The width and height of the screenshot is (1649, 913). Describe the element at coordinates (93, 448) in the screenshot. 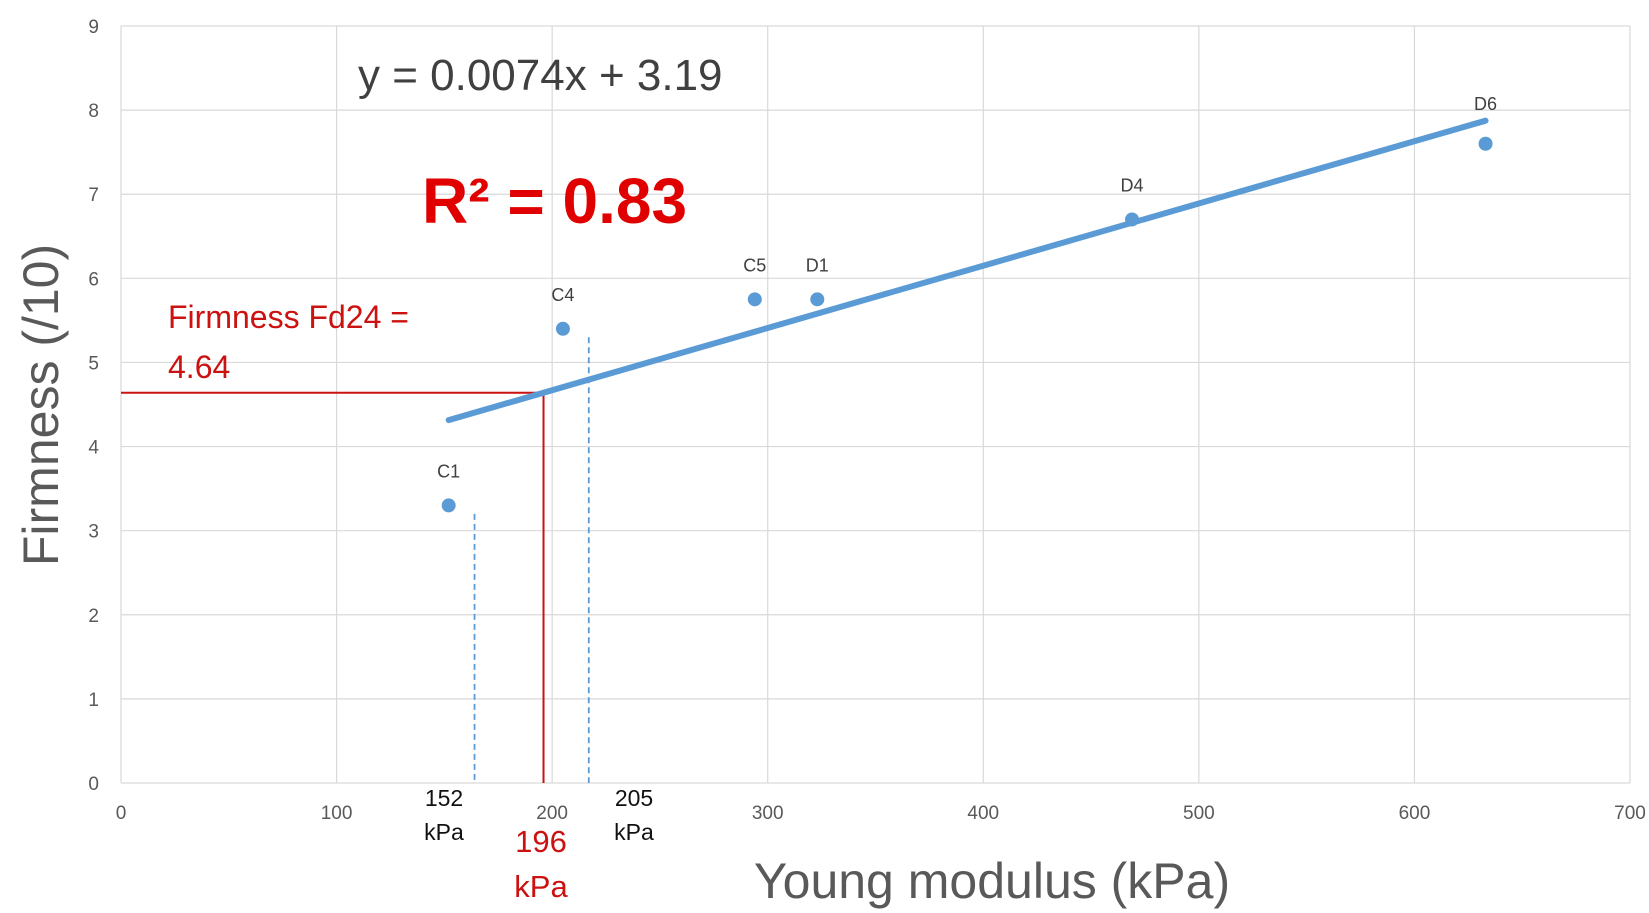

I see `y-tick-label: 4` at that location.